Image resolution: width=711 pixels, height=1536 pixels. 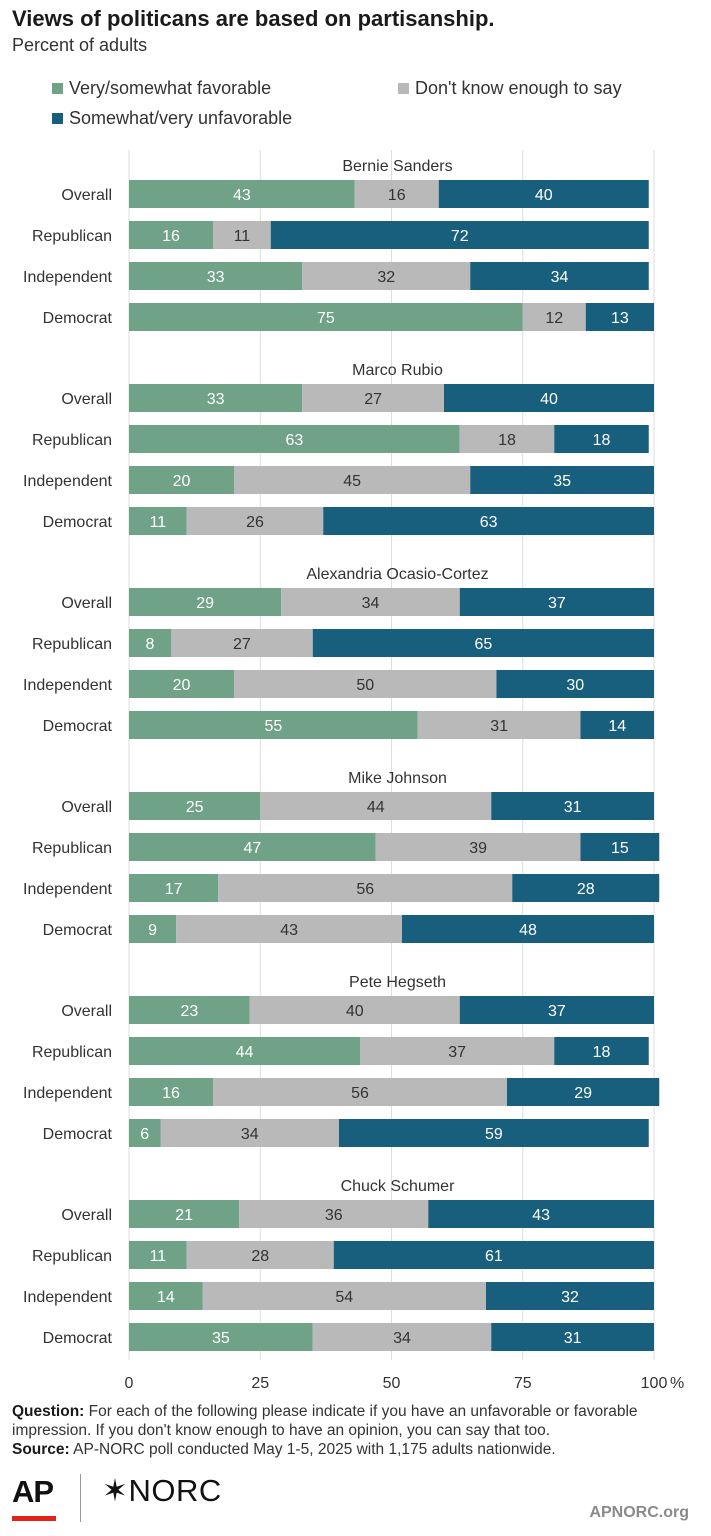 What do you see at coordinates (397, 574) in the screenshot?
I see `group-title: Alexandria Ocasio-Cortez` at bounding box center [397, 574].